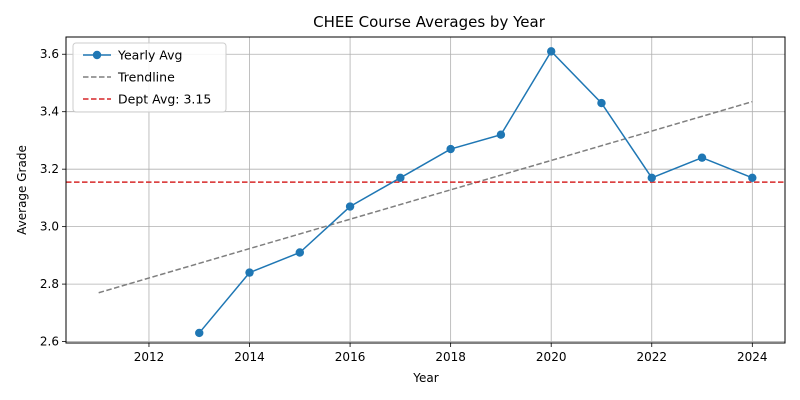 The width and height of the screenshot is (800, 400). Describe the element at coordinates (249, 357) in the screenshot. I see `x-tick-label: 2014` at that location.